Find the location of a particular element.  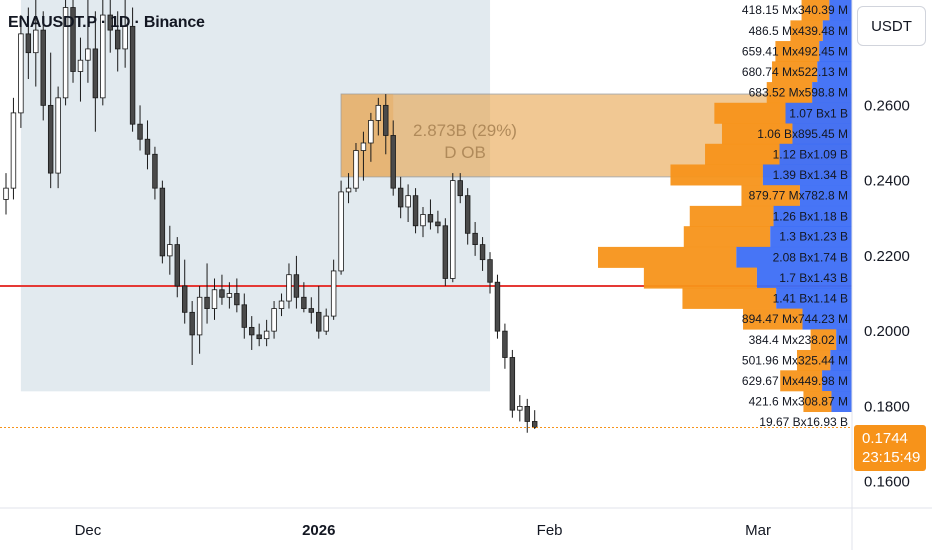

vp-row-label: 2.08 Bx1.74 B is located at coordinates (810, 257).